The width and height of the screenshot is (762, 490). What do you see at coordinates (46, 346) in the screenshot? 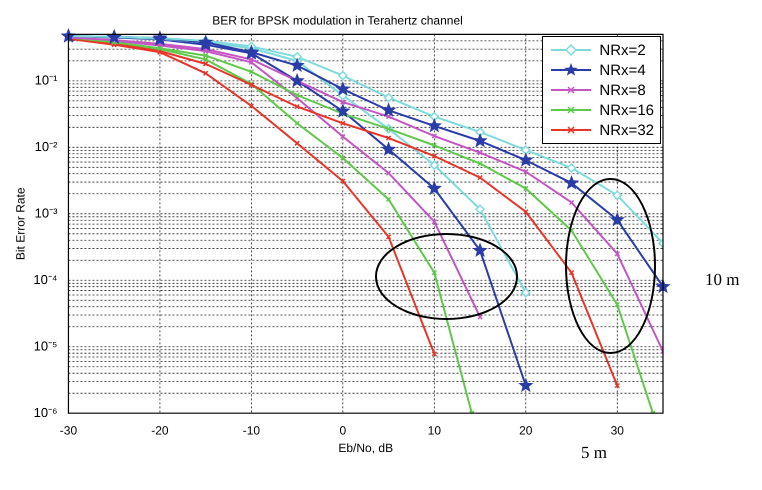
I see `y-tick-label: 10⁻⁵` at bounding box center [46, 346].